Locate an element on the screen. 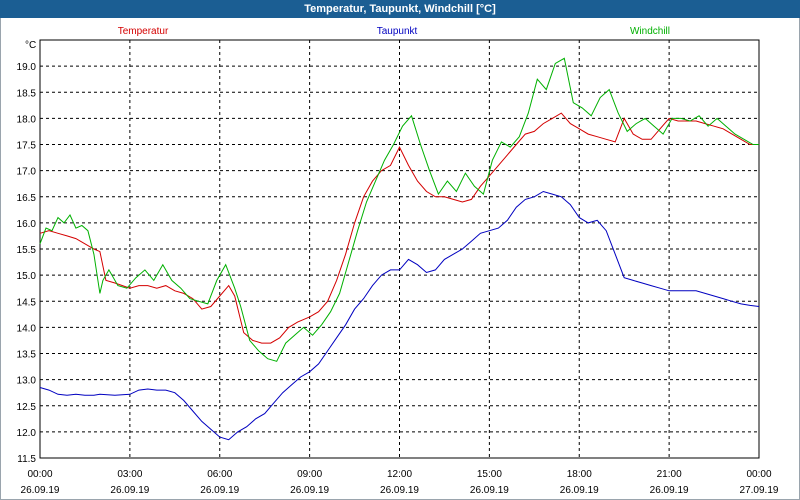 This screenshot has height=500, width=800. legend: Temperatur Taupunkt Windchill is located at coordinates (394, 31).